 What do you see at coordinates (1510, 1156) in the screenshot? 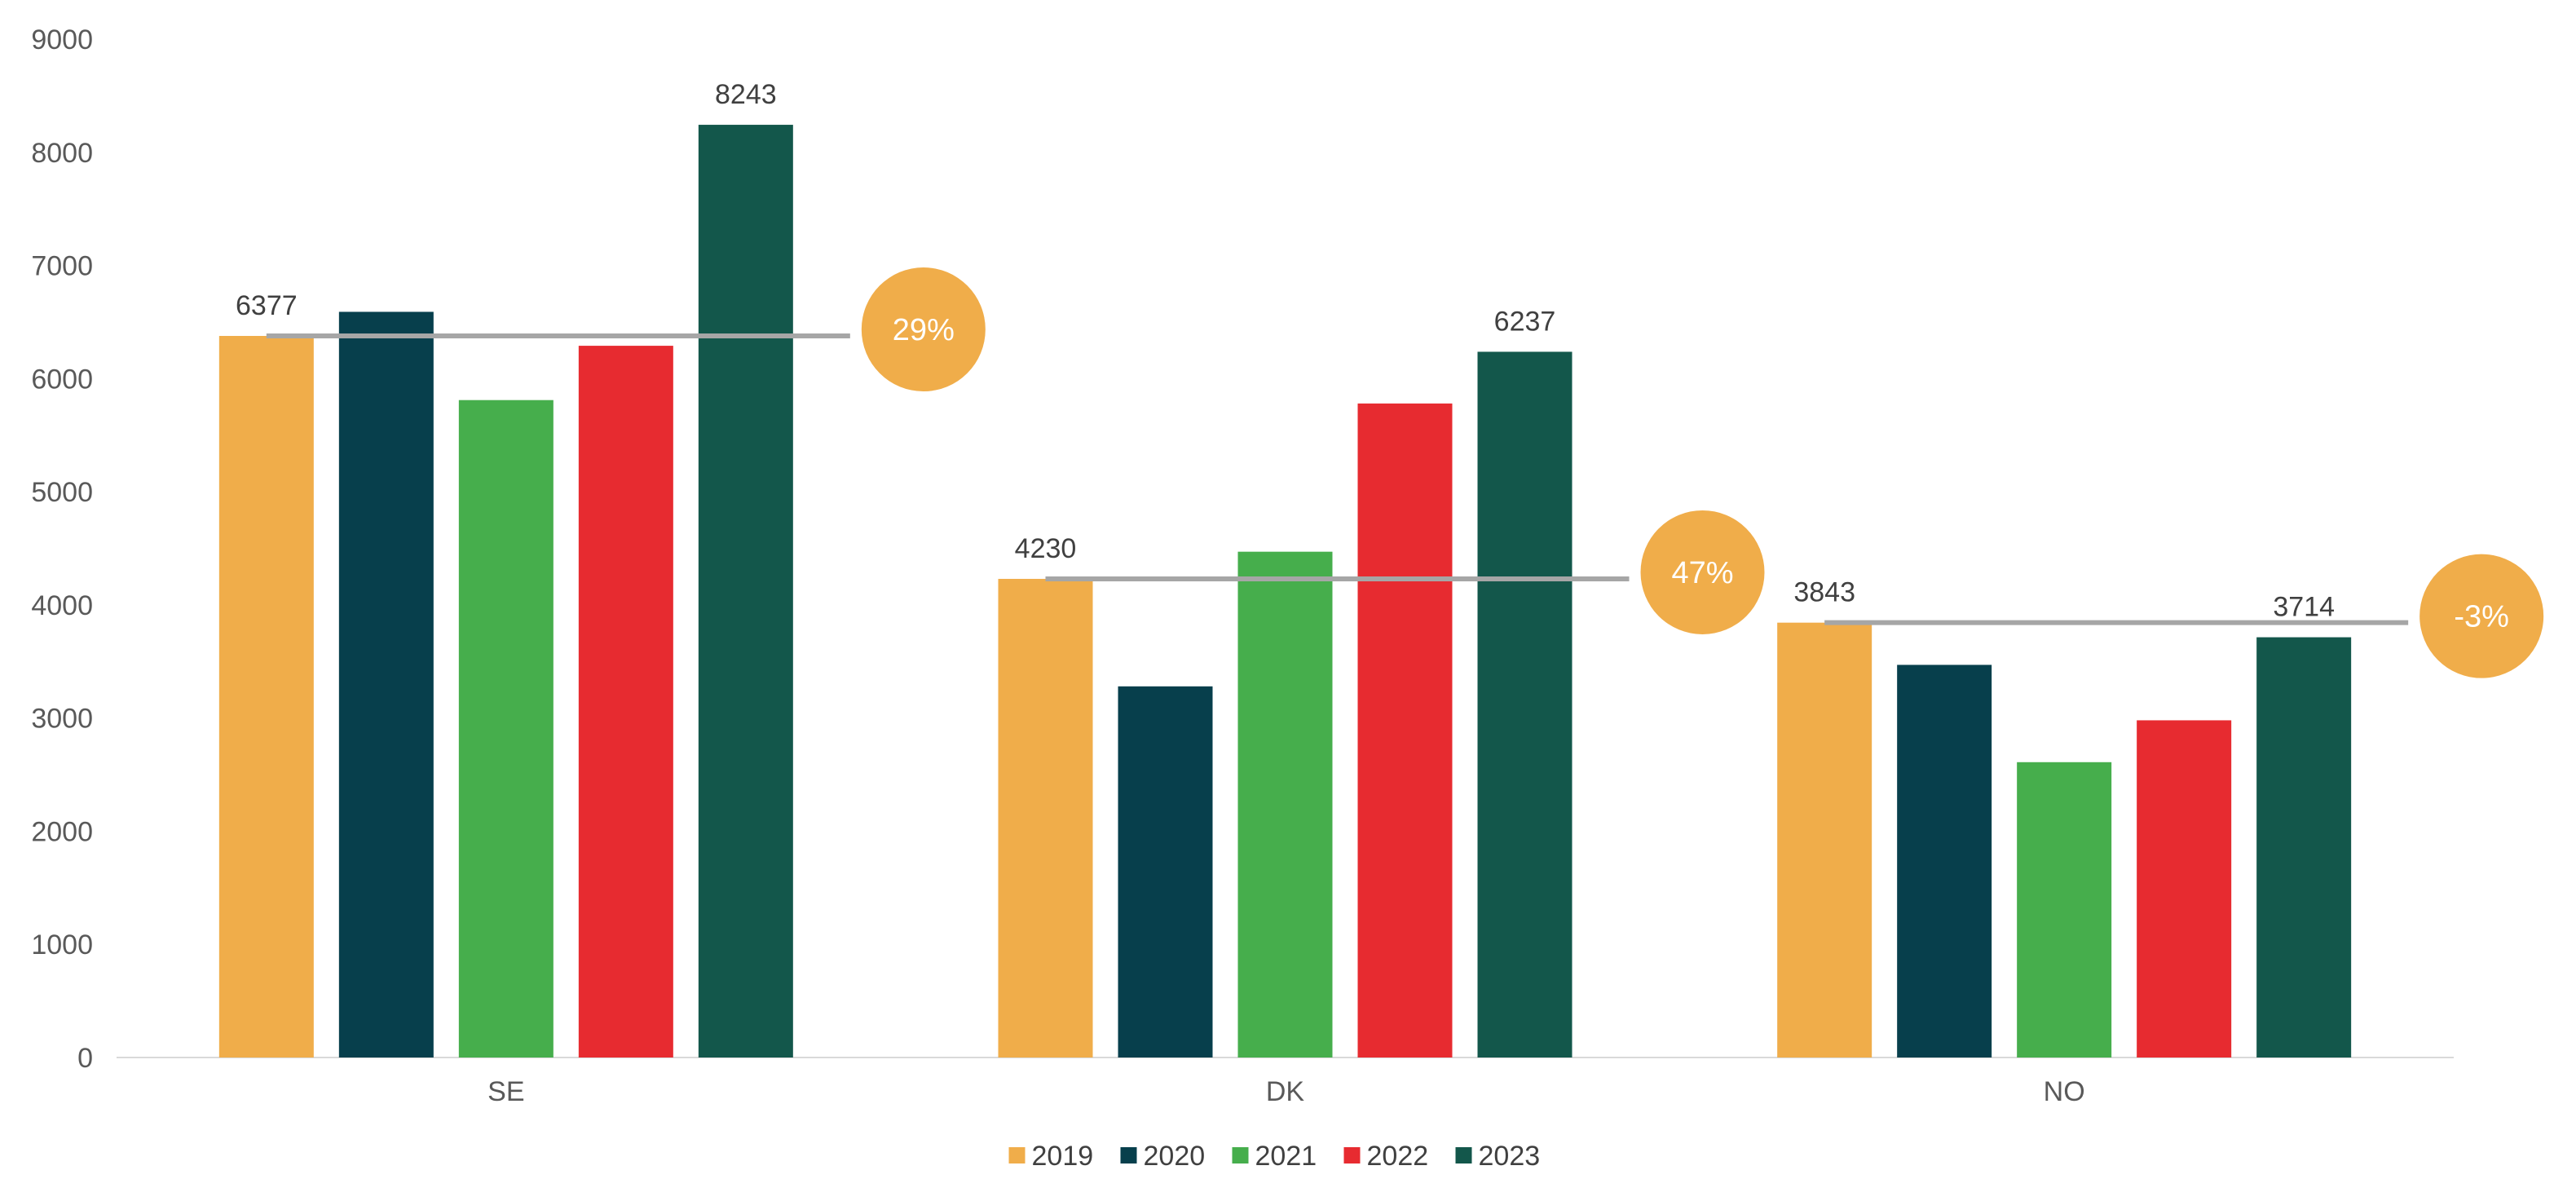
I see `legend-label-2023: 2023` at bounding box center [1510, 1156].